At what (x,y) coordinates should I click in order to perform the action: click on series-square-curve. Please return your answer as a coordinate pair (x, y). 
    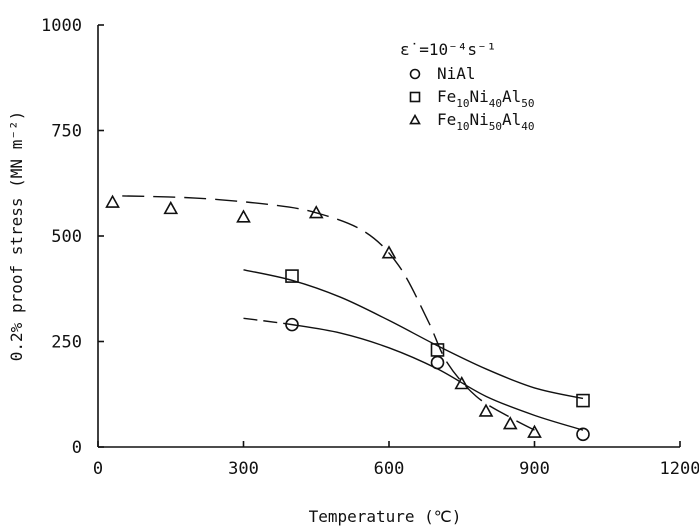
    Looking at the image, I should click on (413, 334).